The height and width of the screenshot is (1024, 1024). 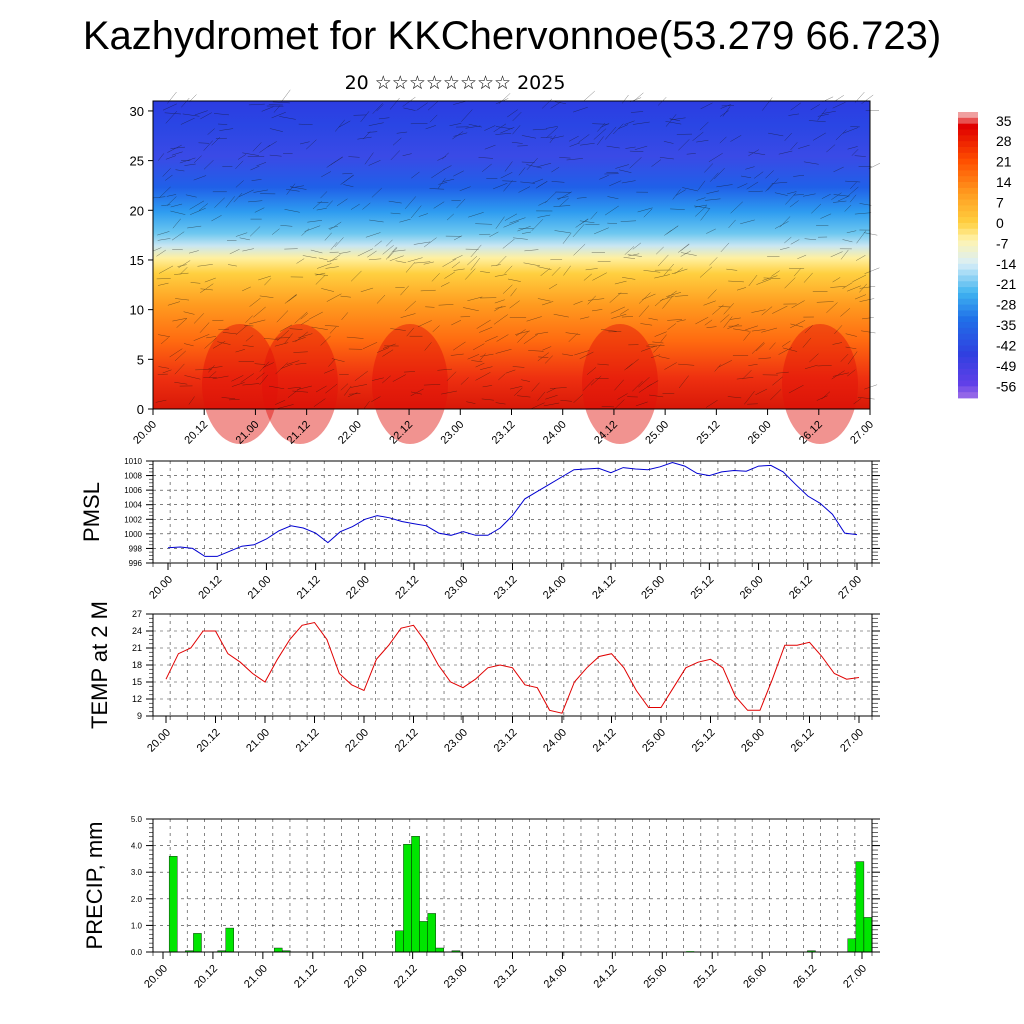 I want to click on x-tick-label: 26.12, so click(x=805, y=977).